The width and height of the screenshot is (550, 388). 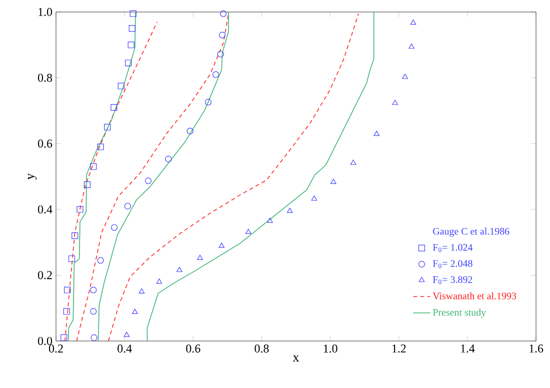 I want to click on y-tick-label: 0.0, so click(x=45, y=341).